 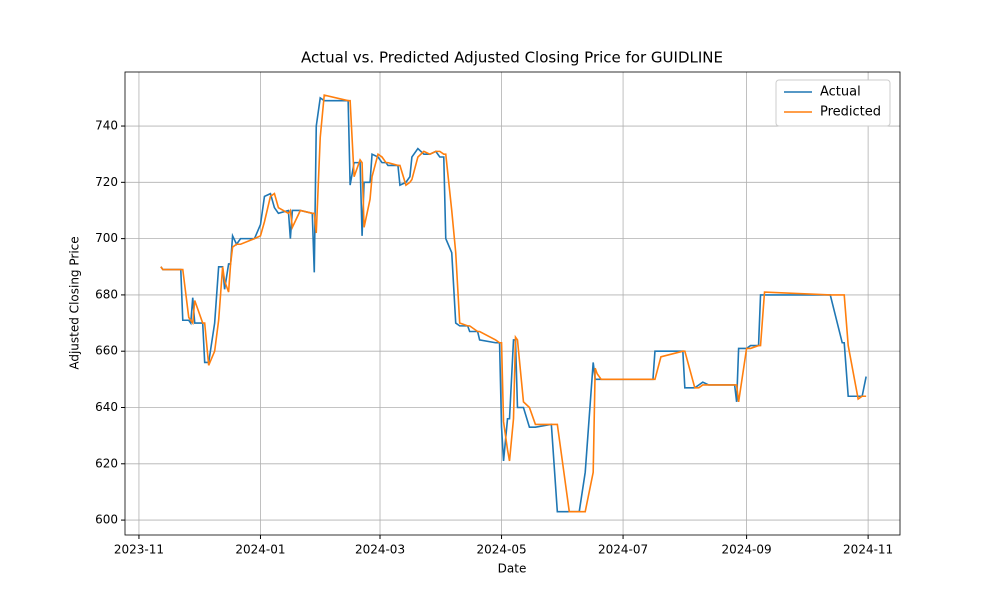 I want to click on legend-label: Predicted, so click(x=850, y=112).